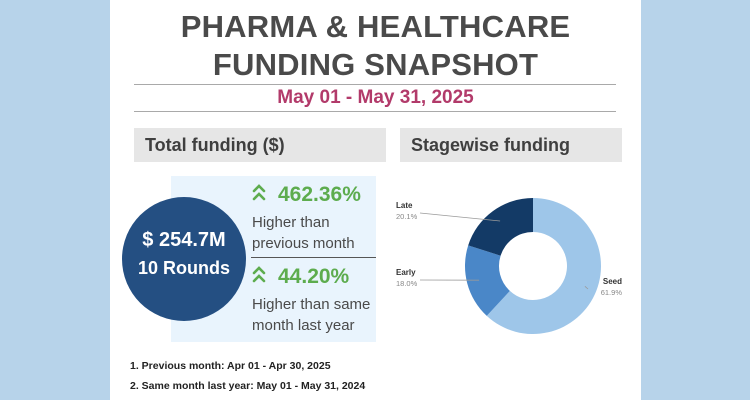 This screenshot has width=750, height=400. What do you see at coordinates (460, 217) in the screenshot?
I see `leader-line-late` at bounding box center [460, 217].